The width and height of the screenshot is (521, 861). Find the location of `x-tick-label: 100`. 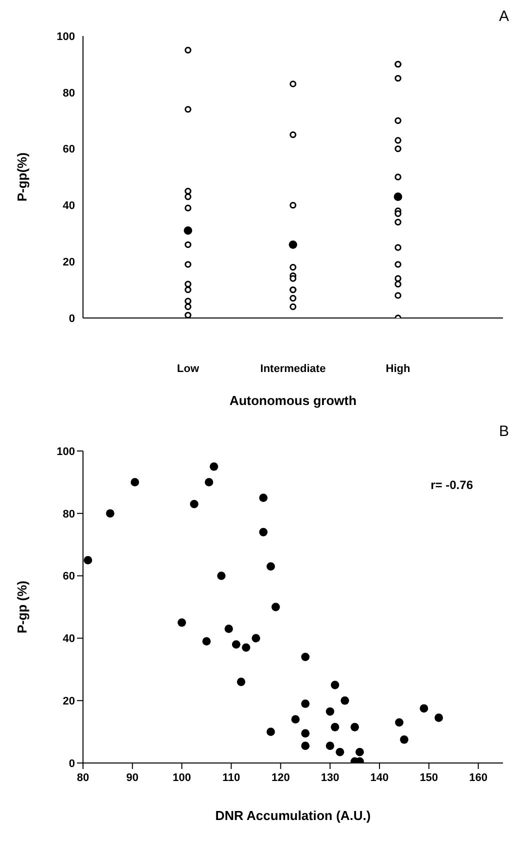

x-tick-label: 100 is located at coordinates (182, 778).